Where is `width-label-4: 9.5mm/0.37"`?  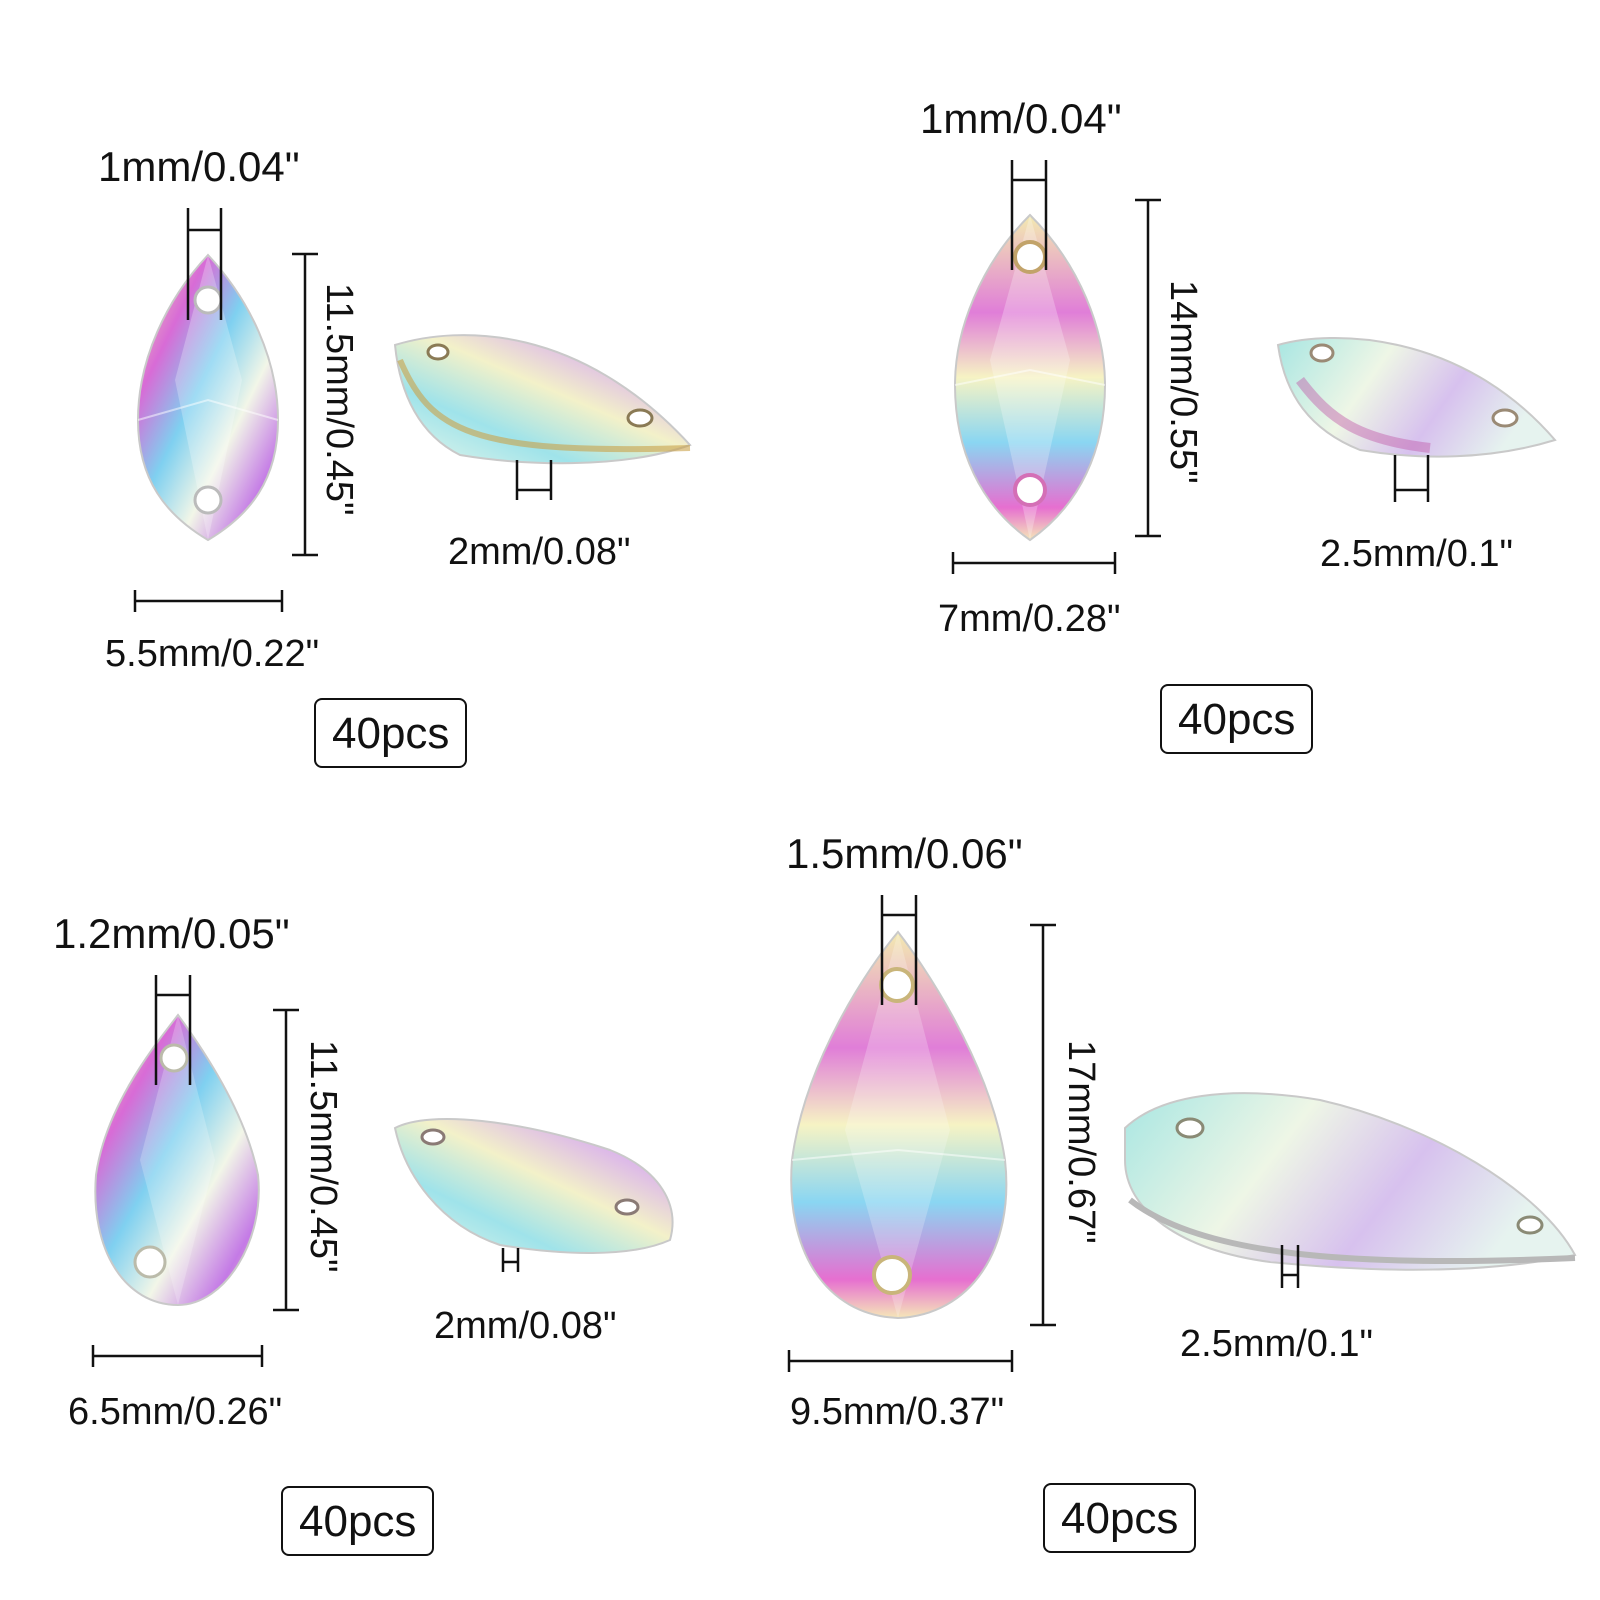 width-label-4: 9.5mm/0.37" is located at coordinates (897, 1412).